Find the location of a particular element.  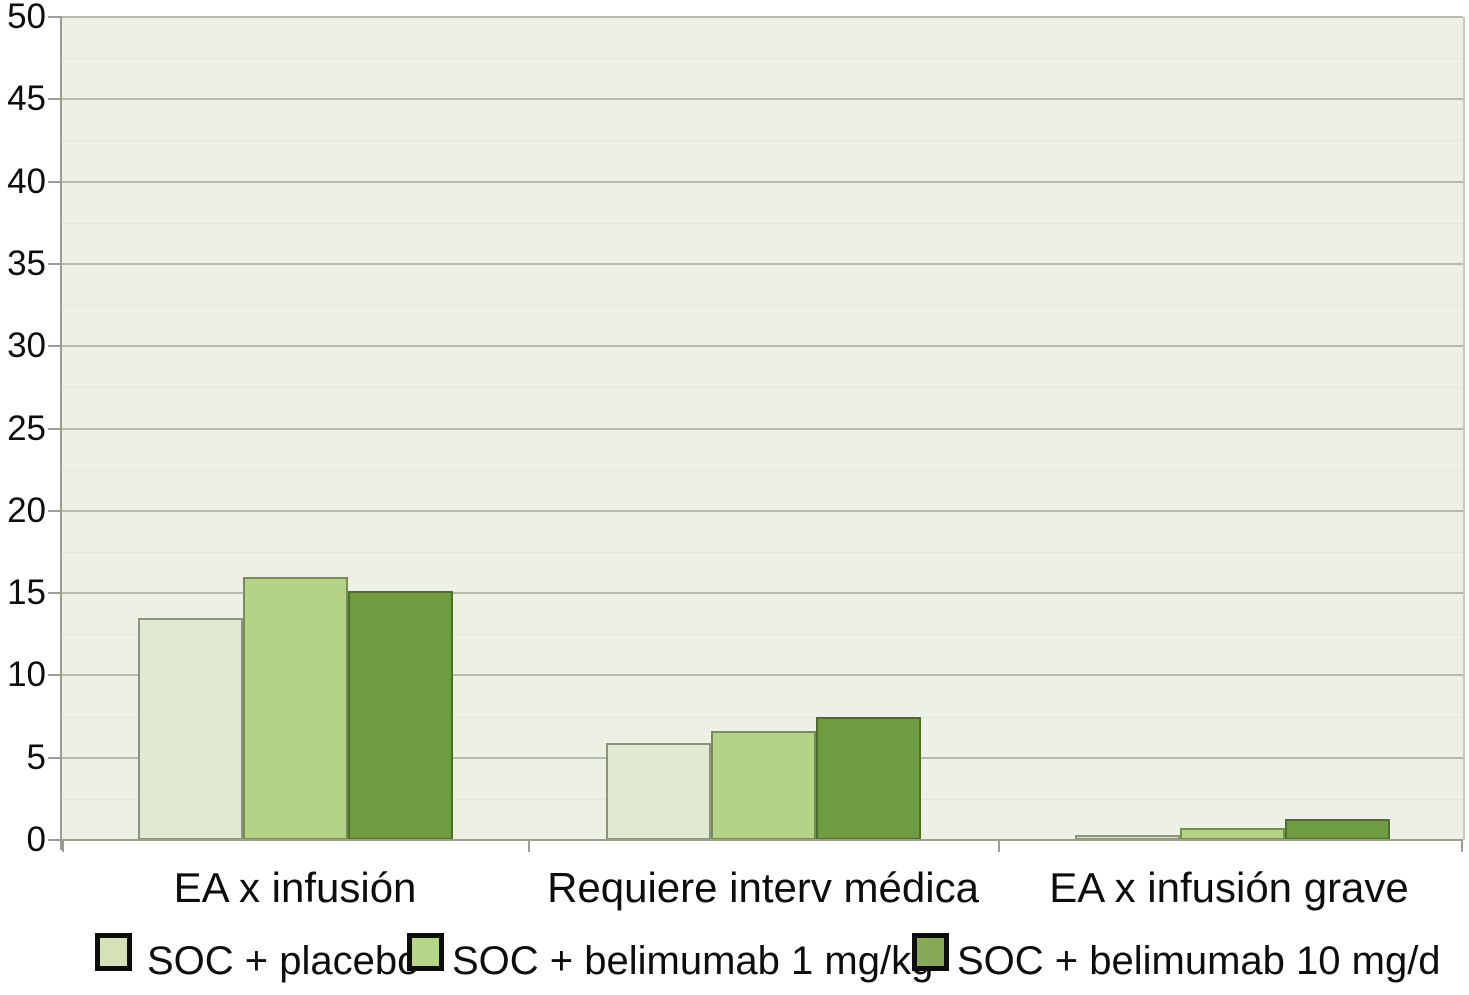

minor-gridline-12.5 is located at coordinates (762, 634).